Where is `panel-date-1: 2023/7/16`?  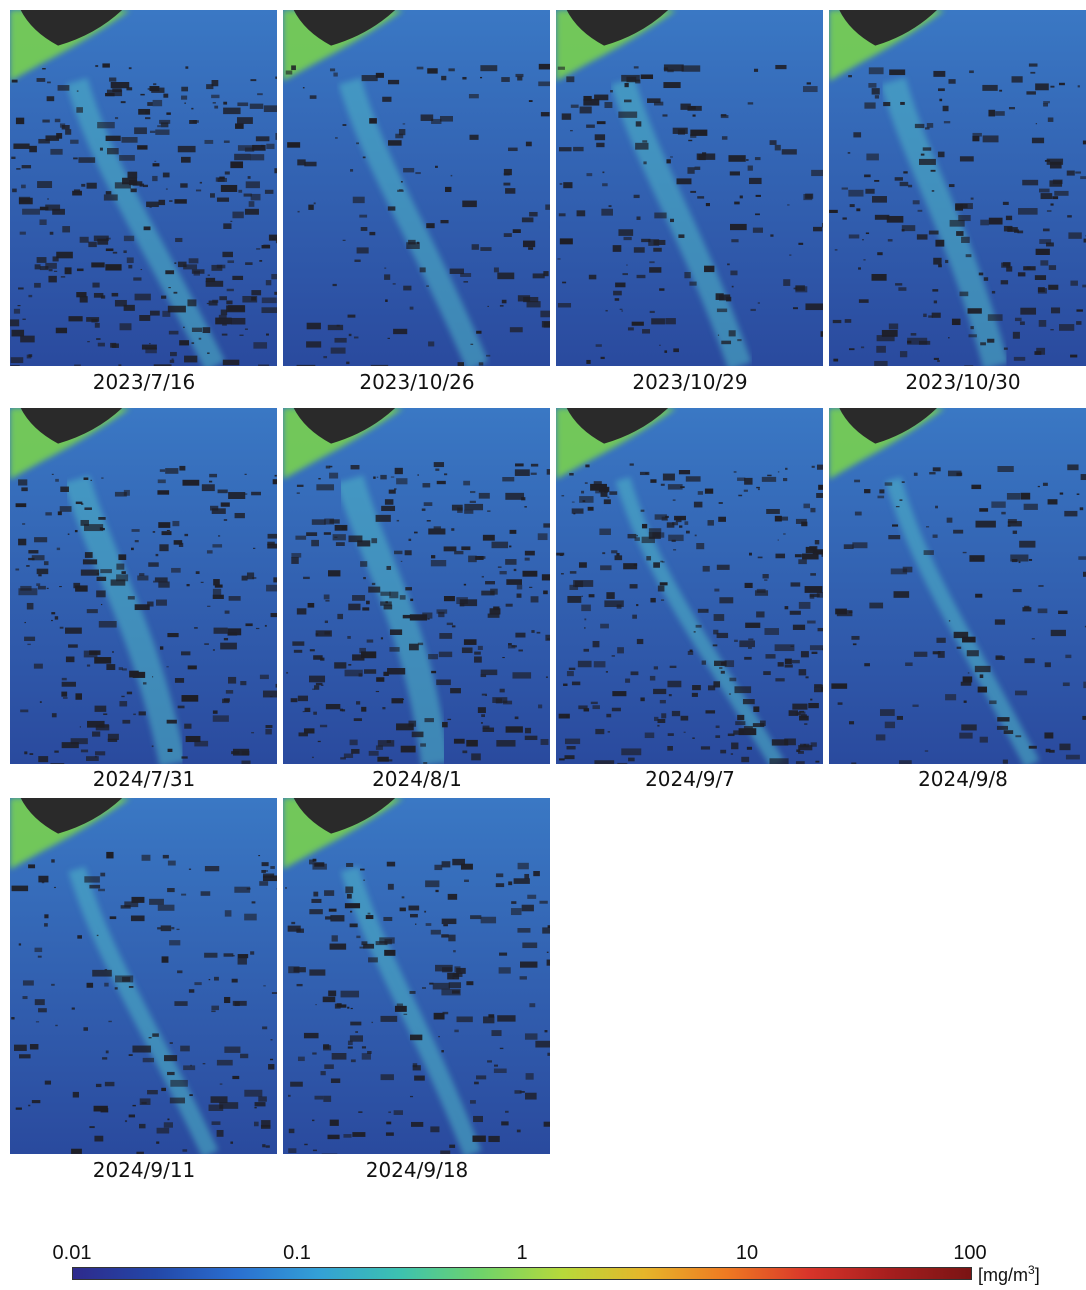 panel-date-1: 2023/7/16 is located at coordinates (144, 382).